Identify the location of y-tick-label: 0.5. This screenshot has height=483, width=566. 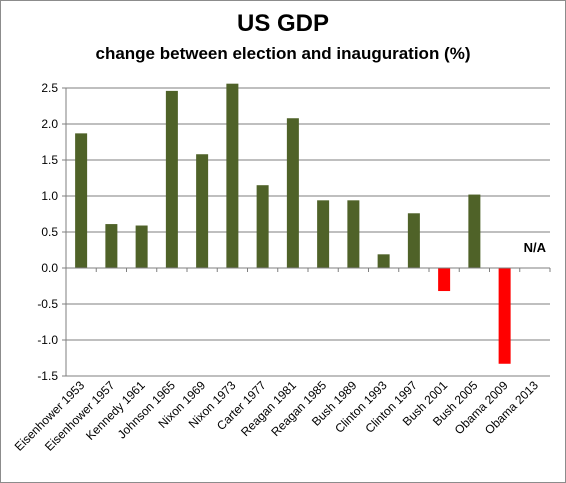
(49, 232).